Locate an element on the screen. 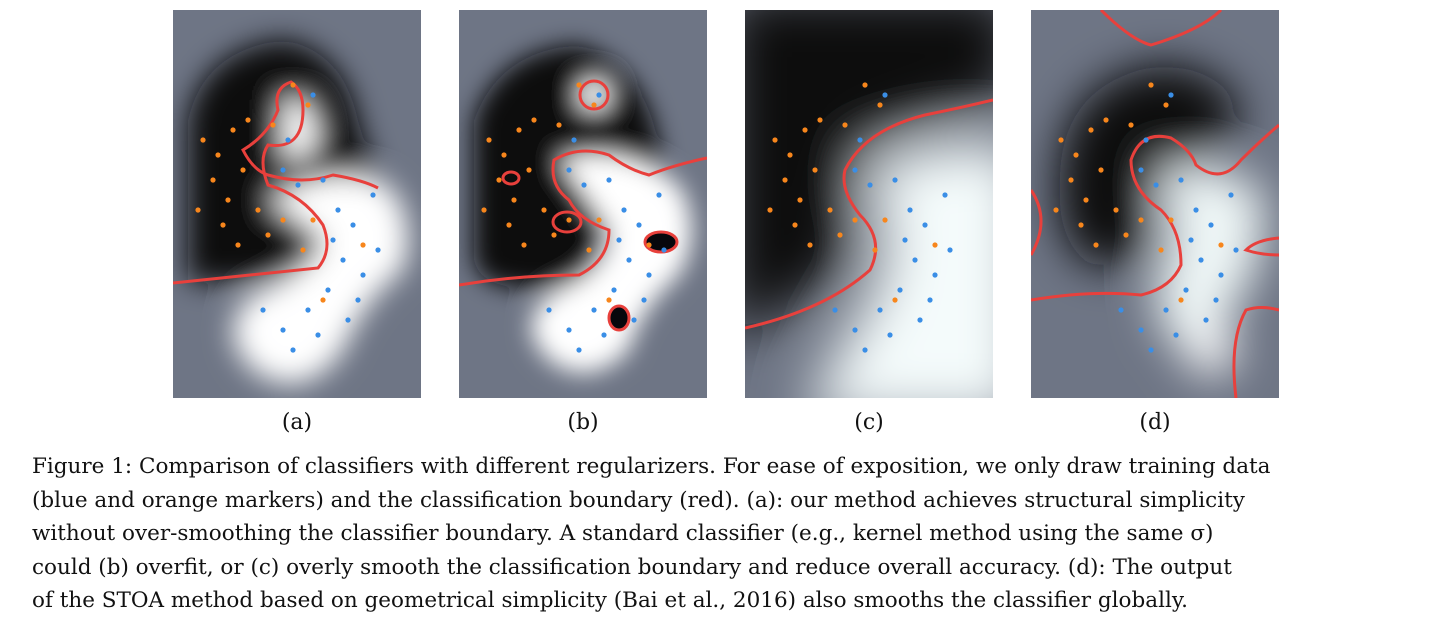 This screenshot has width=1441, height=628. panel-d-markers is located at coordinates (1146, 217).